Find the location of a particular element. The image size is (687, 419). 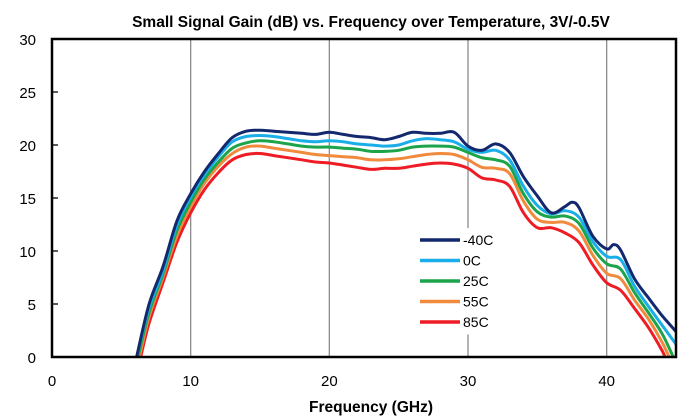

y-tick-label: 25 is located at coordinates (27, 93).